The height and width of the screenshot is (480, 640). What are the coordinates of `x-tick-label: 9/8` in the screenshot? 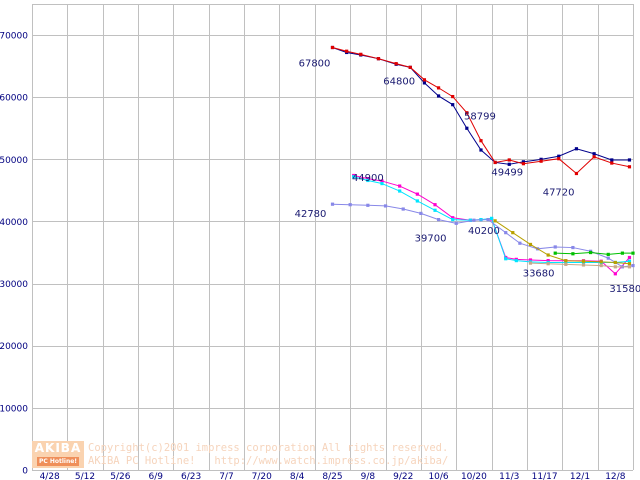 It's located at (368, 476).